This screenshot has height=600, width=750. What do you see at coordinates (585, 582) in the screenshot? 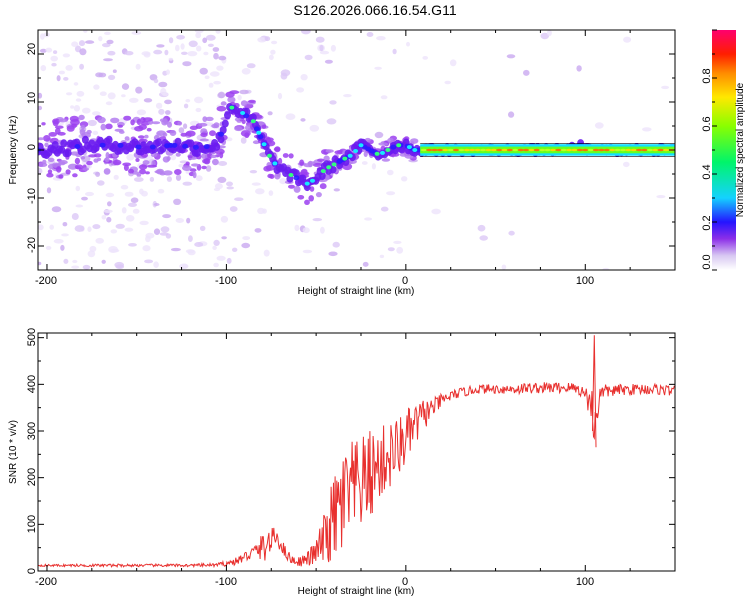
I see `snr-xtick-label: 100` at bounding box center [585, 582].